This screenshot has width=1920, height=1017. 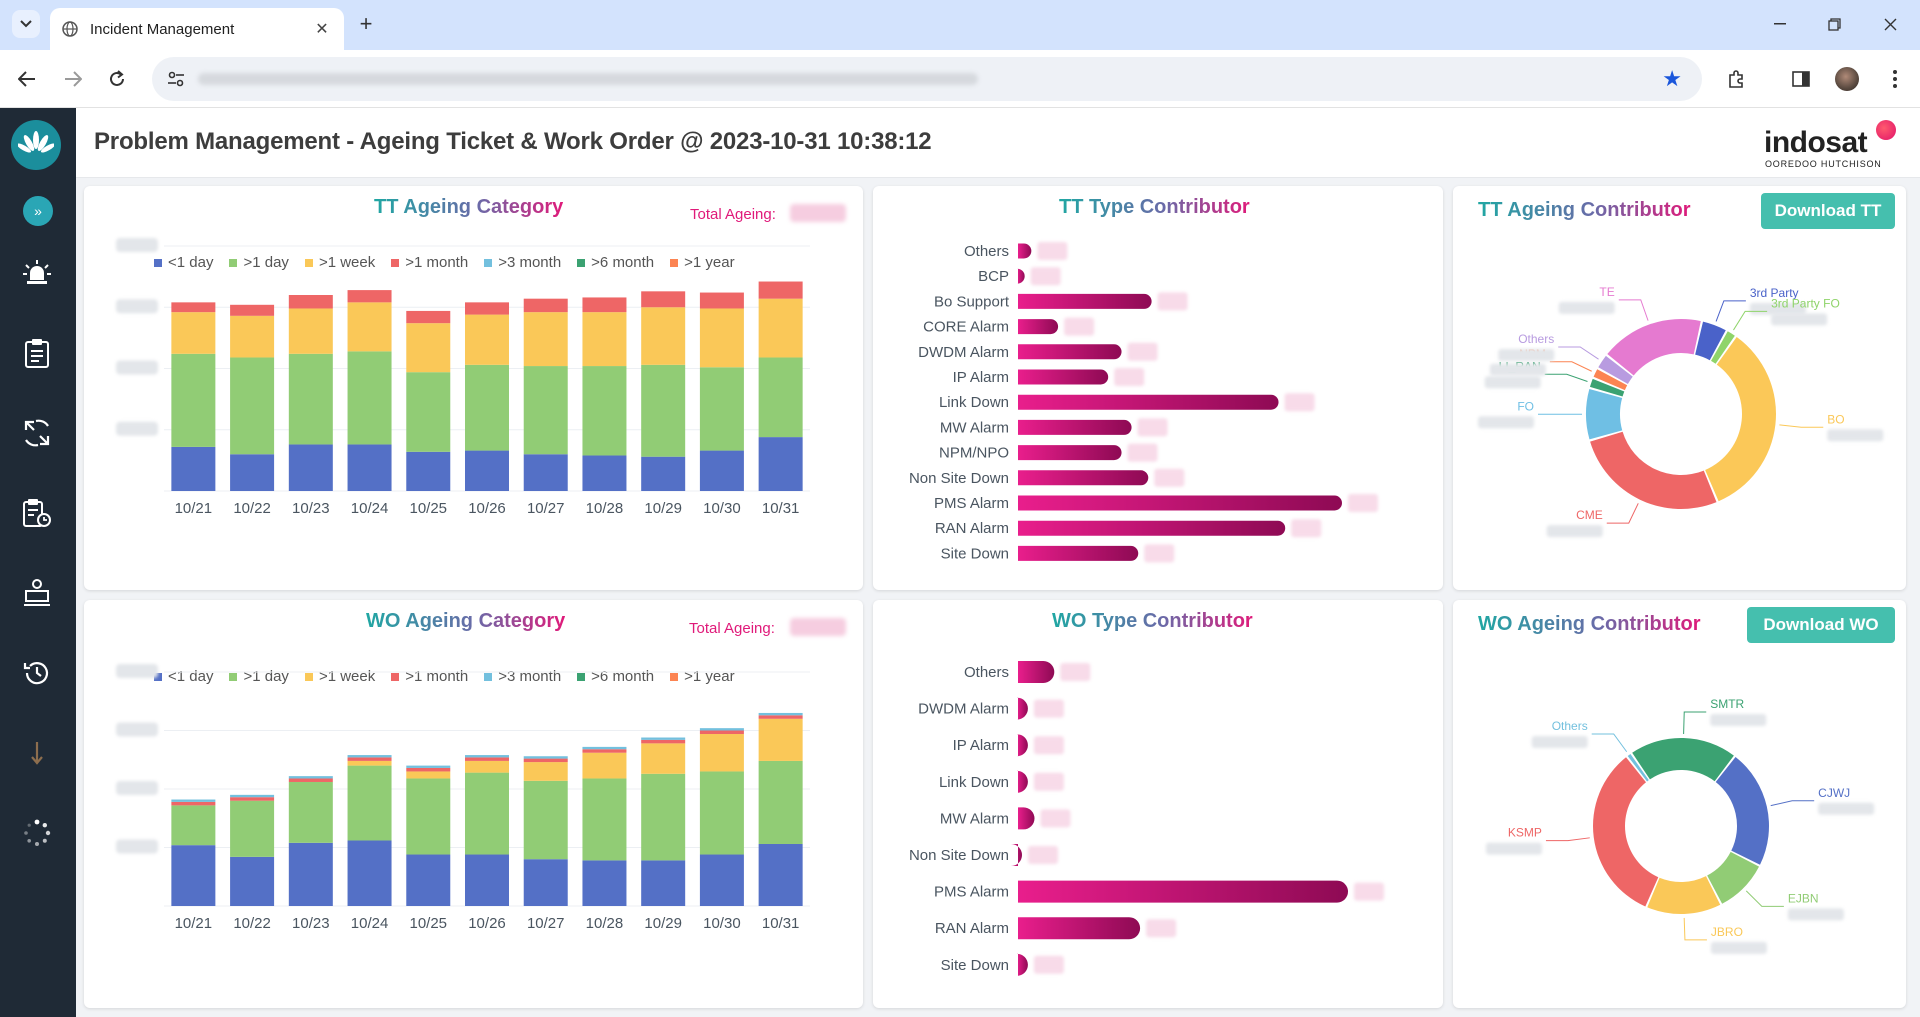 I want to click on extensions-icon, so click(x=1737, y=79).